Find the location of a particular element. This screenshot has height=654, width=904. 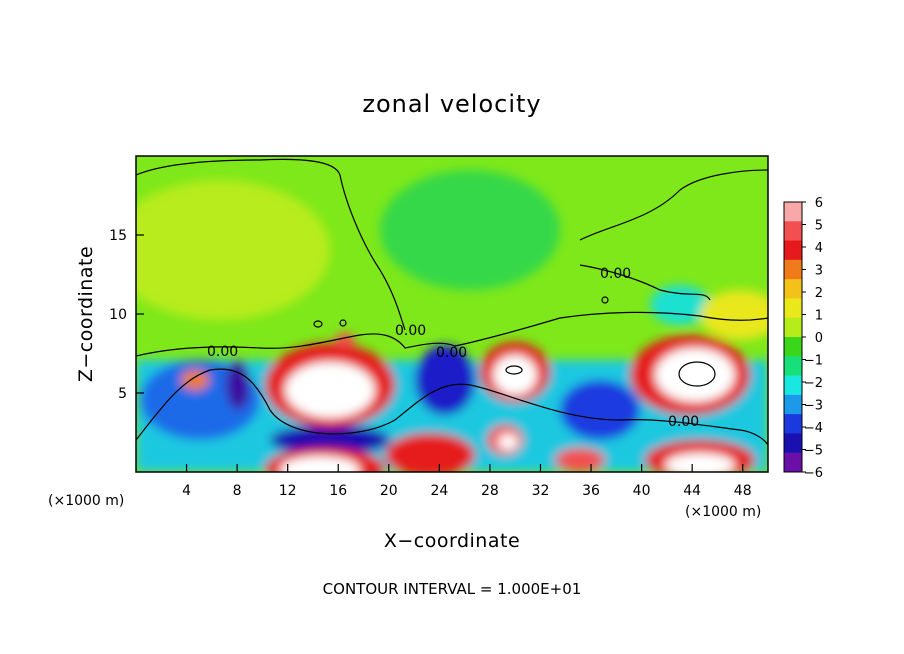

colorbar-tick-label: 1 is located at coordinates (819, 316).